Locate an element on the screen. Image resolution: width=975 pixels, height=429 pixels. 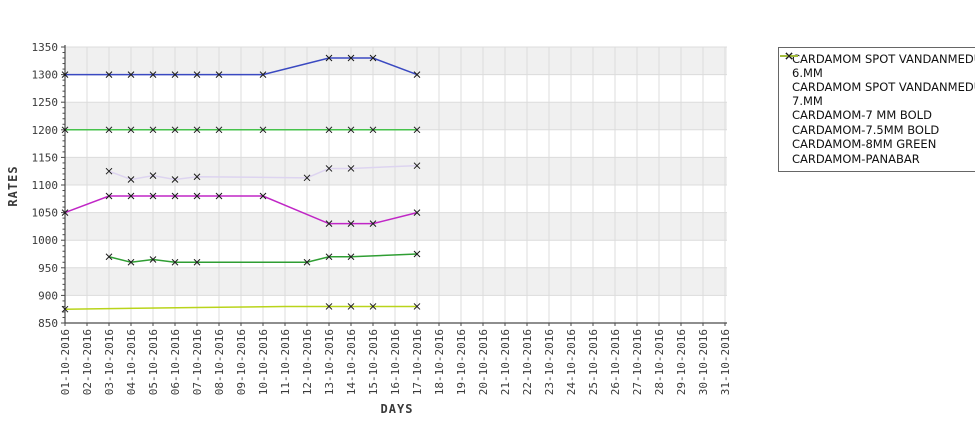
x-tick-label: 07-10-2016 is located at coordinates (197, 362).